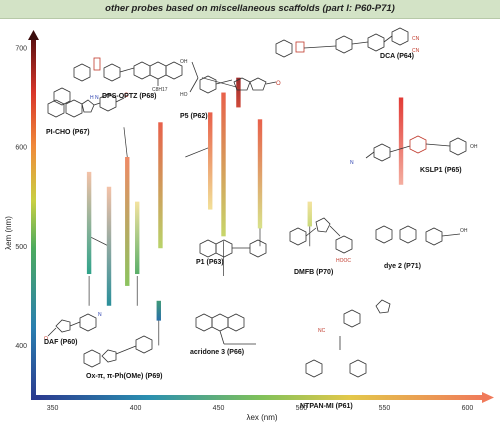 The image size is (500, 423). I want to click on svg-text: HOOC, so click(343, 261).